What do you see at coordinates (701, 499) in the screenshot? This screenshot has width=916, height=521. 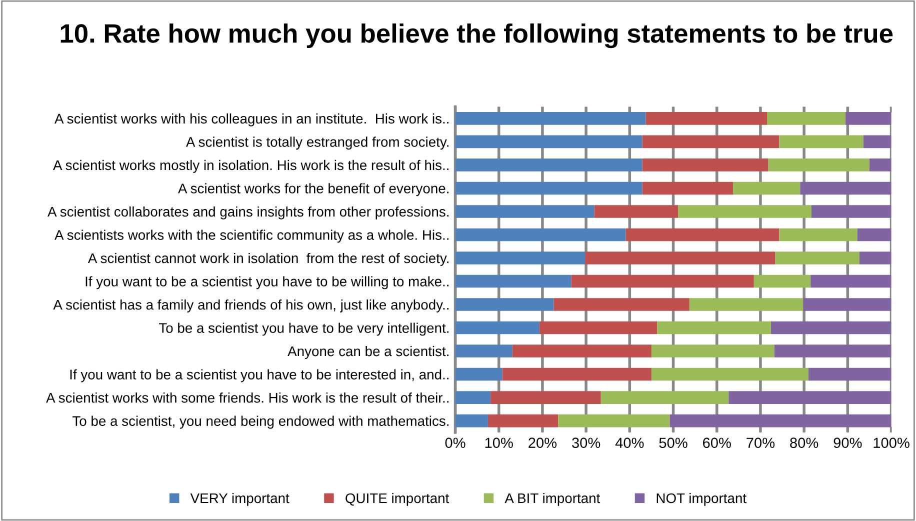 I see `legend-label: NOT important` at bounding box center [701, 499].